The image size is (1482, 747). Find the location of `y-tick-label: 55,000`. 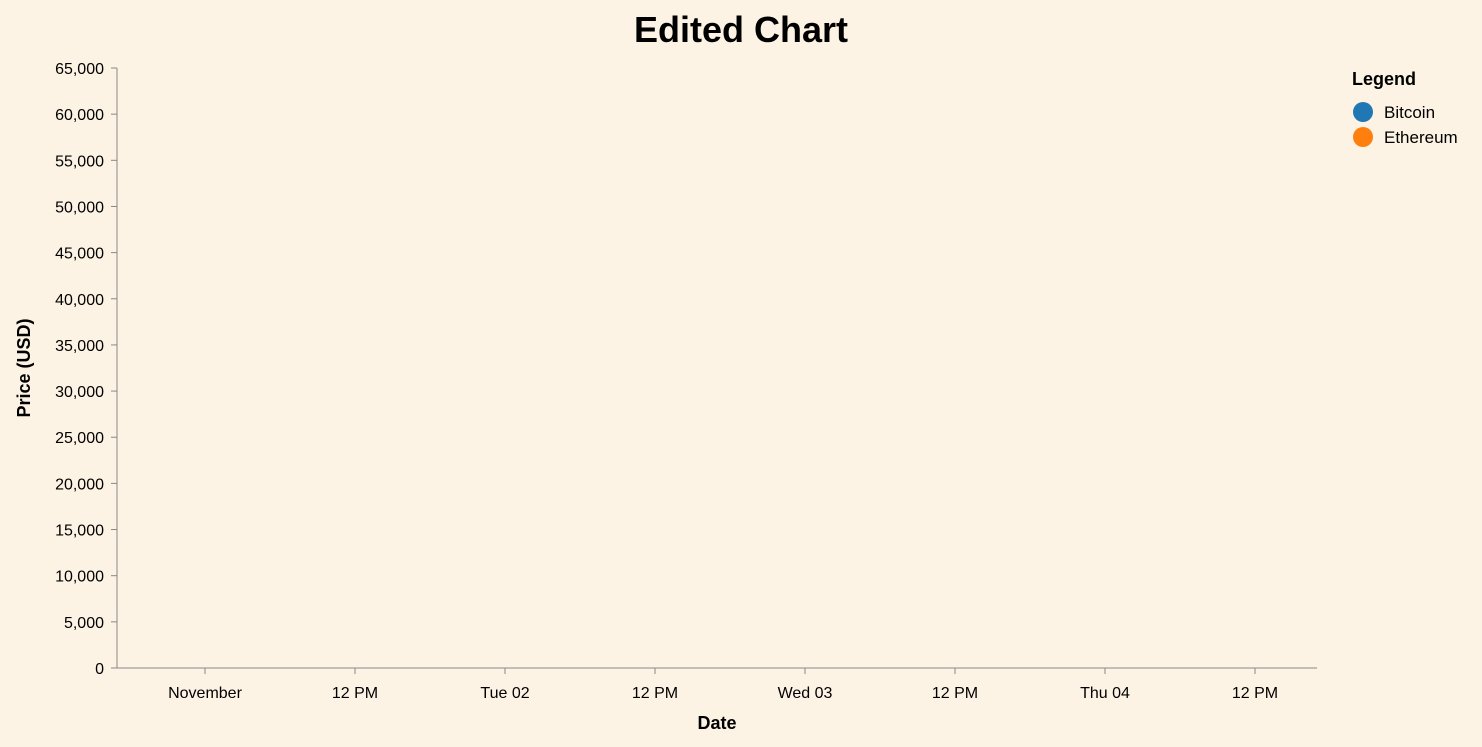

y-tick-label: 55,000 is located at coordinates (79, 161).